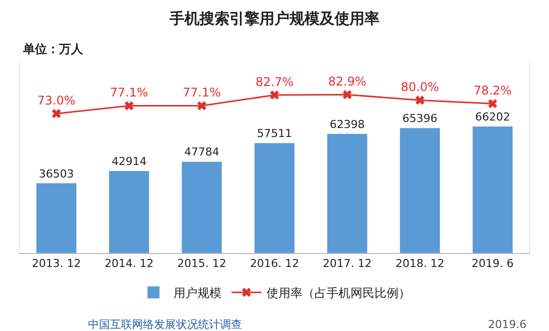 This screenshot has height=331, width=549. I want to click on data-label: 62398, so click(347, 124).